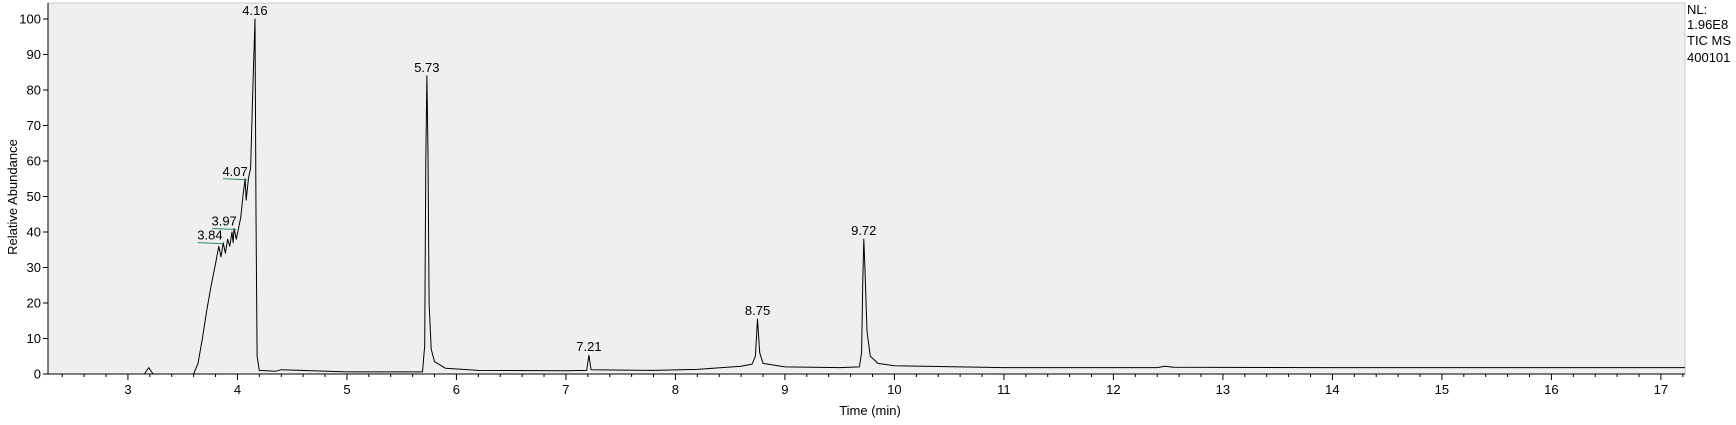  Describe the element at coordinates (254, 10) in the screenshot. I see `peak-label: 4.16` at that location.